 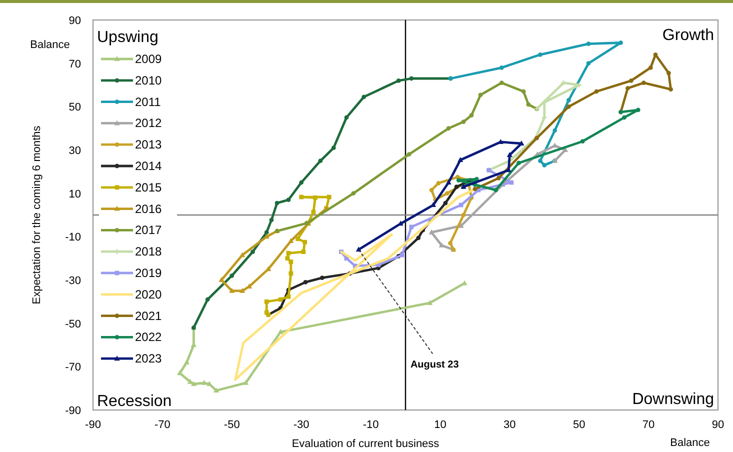 I want to click on x-axis-title: Evaluation of current business, so click(x=366, y=444).